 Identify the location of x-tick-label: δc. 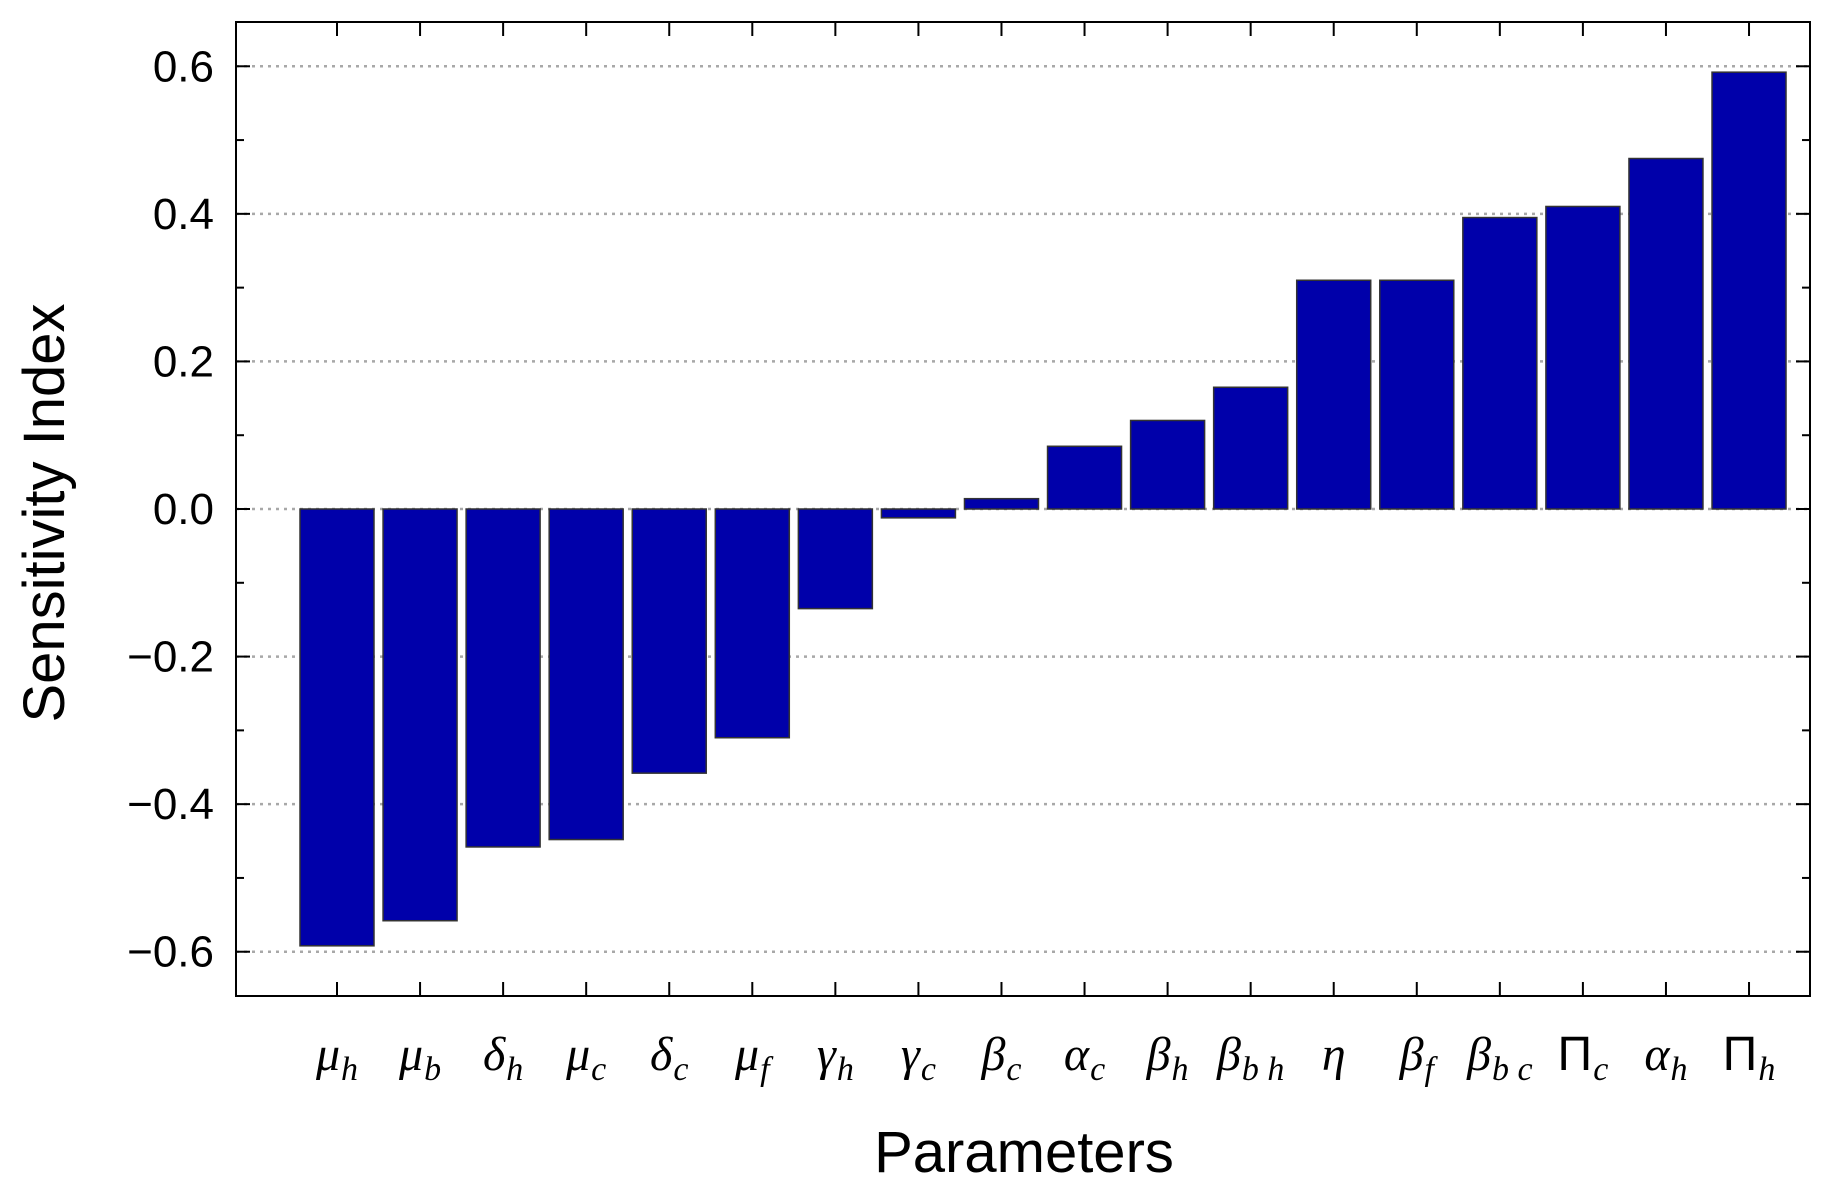
(669, 1058).